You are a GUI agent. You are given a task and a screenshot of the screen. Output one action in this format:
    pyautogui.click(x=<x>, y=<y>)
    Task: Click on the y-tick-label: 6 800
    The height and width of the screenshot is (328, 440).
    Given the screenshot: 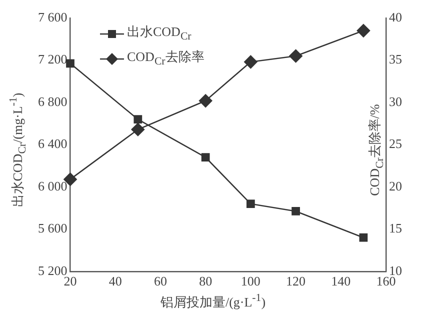 What is the action you would take?
    pyautogui.click(x=53, y=101)
    